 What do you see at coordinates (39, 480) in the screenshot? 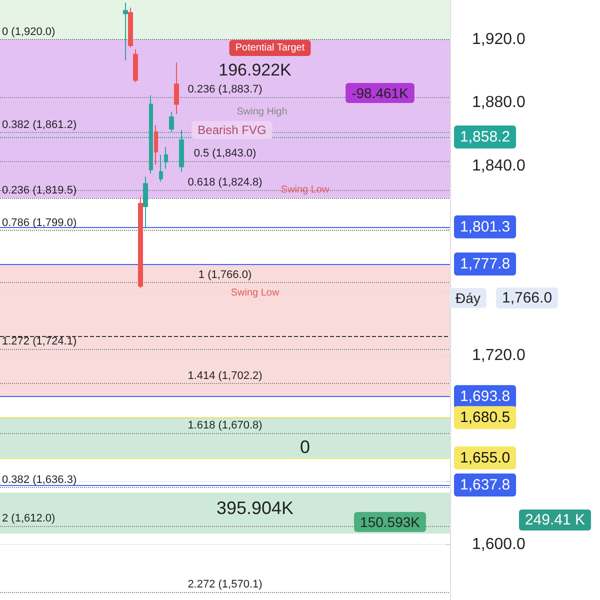
I see `ref-line-label: 0.382 (1,636.3)` at bounding box center [39, 480].